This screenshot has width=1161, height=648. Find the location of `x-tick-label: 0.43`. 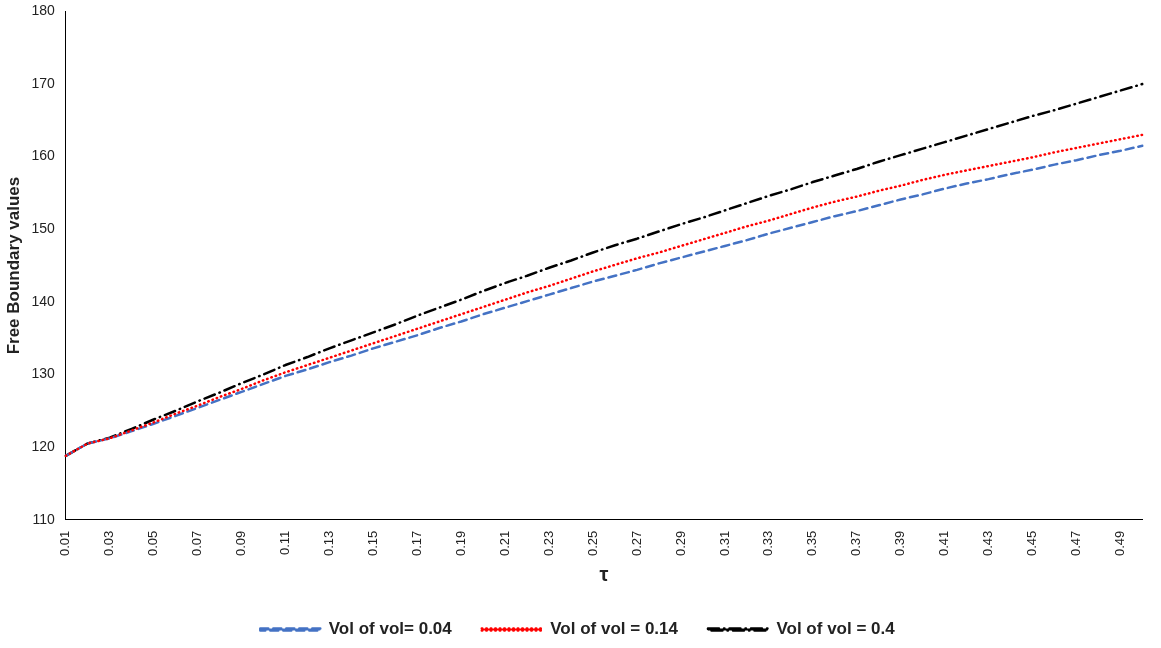

x-tick-label: 0.43 is located at coordinates (988, 543).